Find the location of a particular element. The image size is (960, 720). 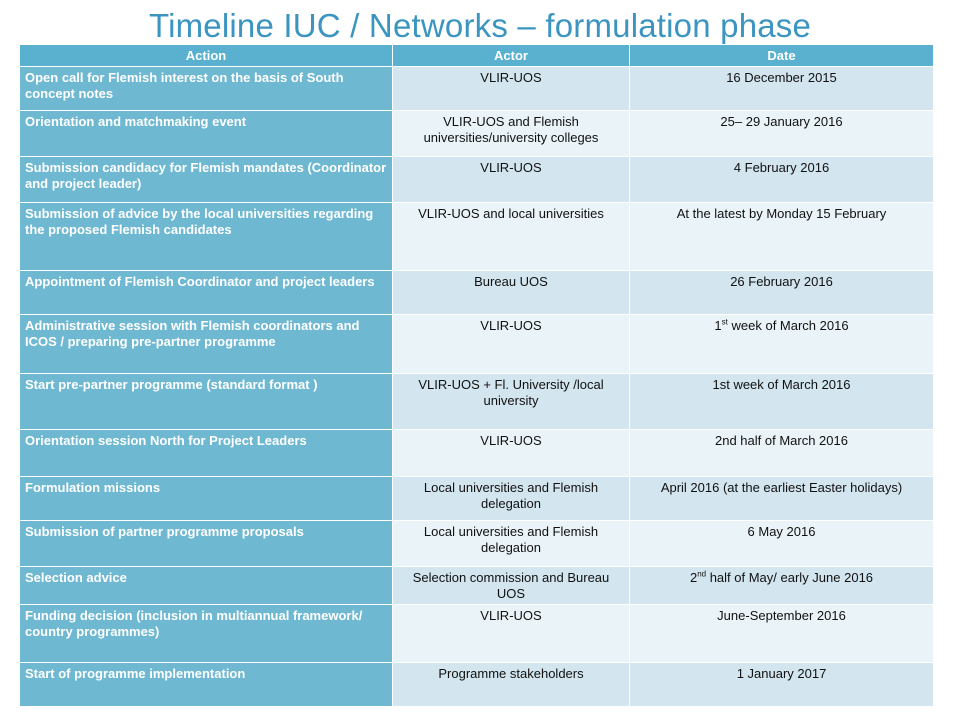

actor-cell: Selection commission and Bureau UOS is located at coordinates (511, 585).